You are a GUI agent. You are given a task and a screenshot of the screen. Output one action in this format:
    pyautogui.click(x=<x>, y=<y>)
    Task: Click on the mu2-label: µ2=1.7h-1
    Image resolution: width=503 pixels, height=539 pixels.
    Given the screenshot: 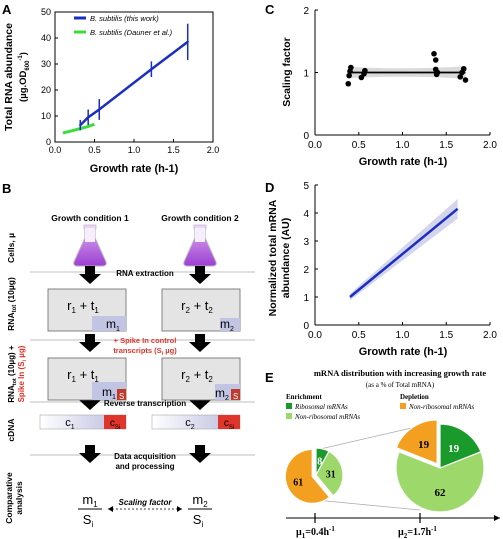 What is the action you would take?
    pyautogui.click(x=417, y=532)
    